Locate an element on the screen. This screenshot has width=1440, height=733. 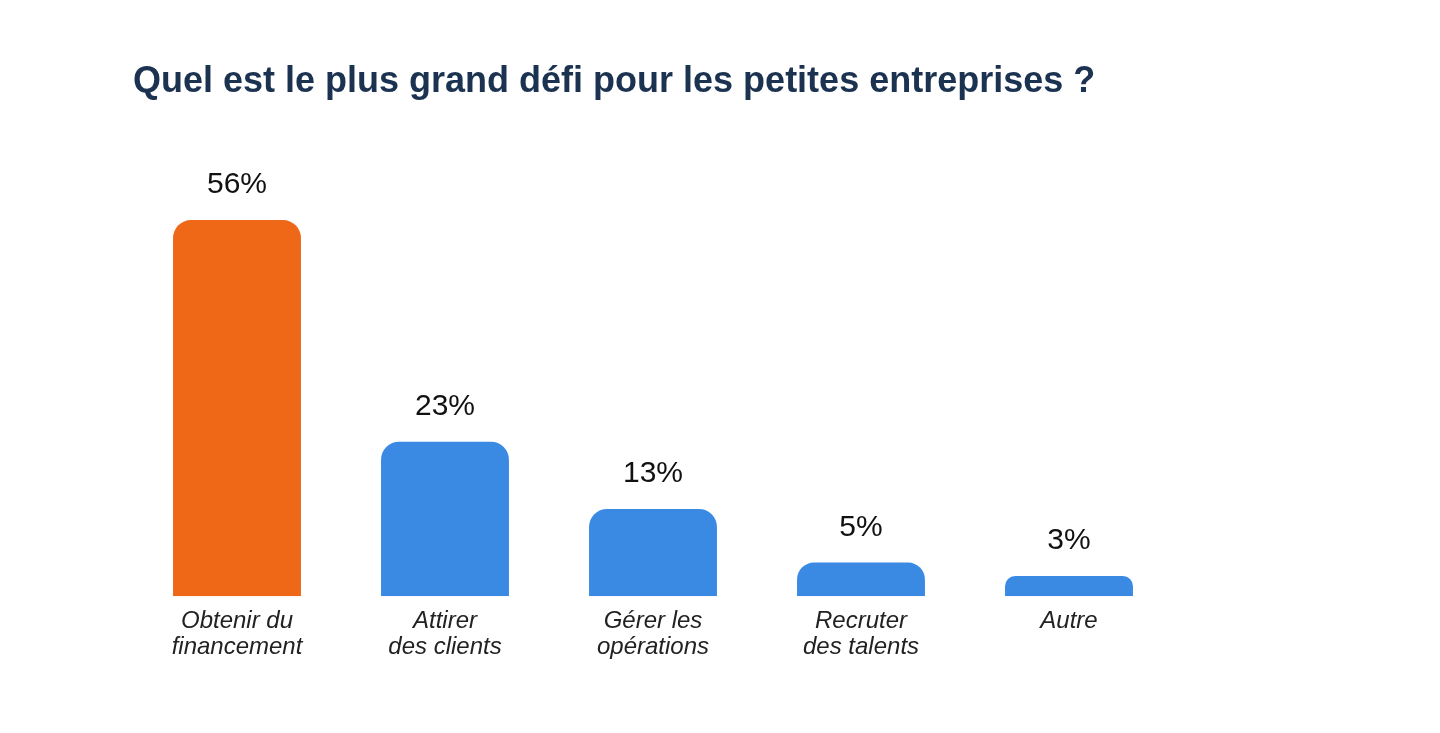
chart-title: Quel est le plus grand défi pour les petites entreprises ? is located at coordinates (614, 79).